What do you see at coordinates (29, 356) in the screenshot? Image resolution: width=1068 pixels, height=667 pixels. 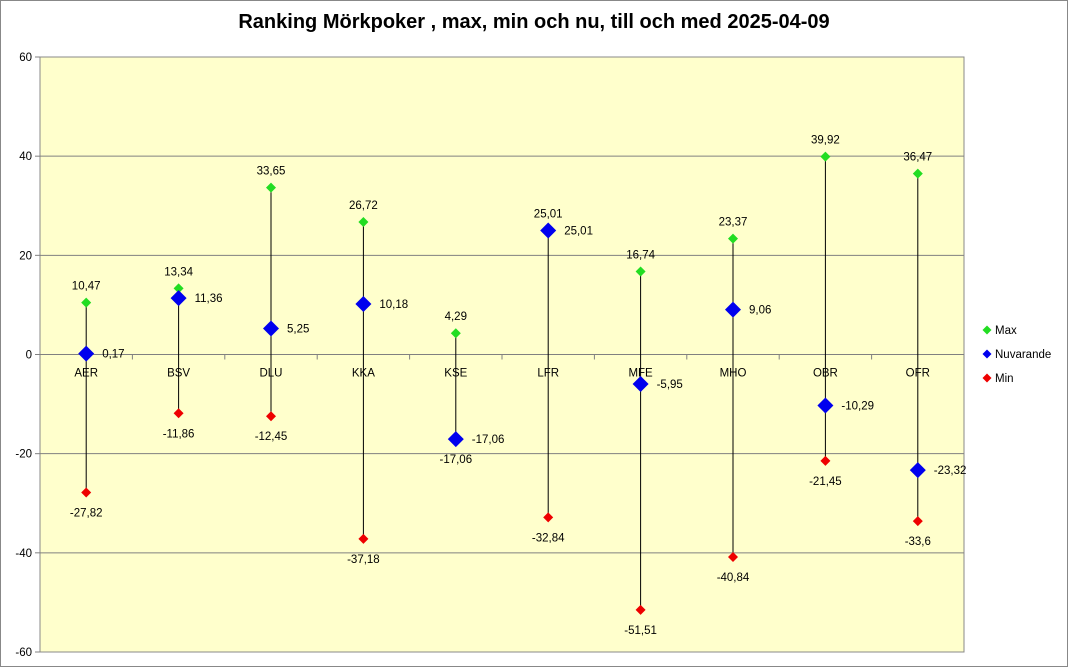 I see `y-tick-label: 0` at bounding box center [29, 356].